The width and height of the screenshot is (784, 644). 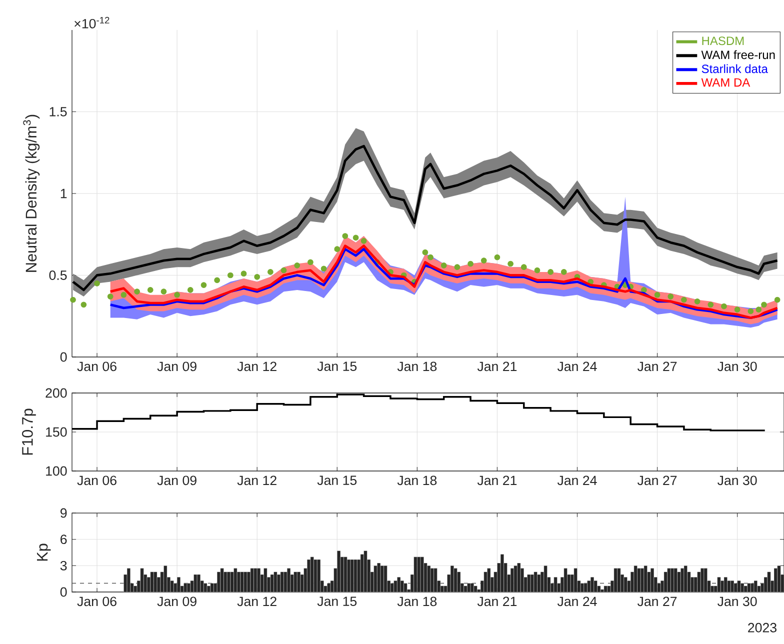 What do you see at coordinates (738, 55) in the screenshot?
I see `legend-label: WAM free-run` at bounding box center [738, 55].